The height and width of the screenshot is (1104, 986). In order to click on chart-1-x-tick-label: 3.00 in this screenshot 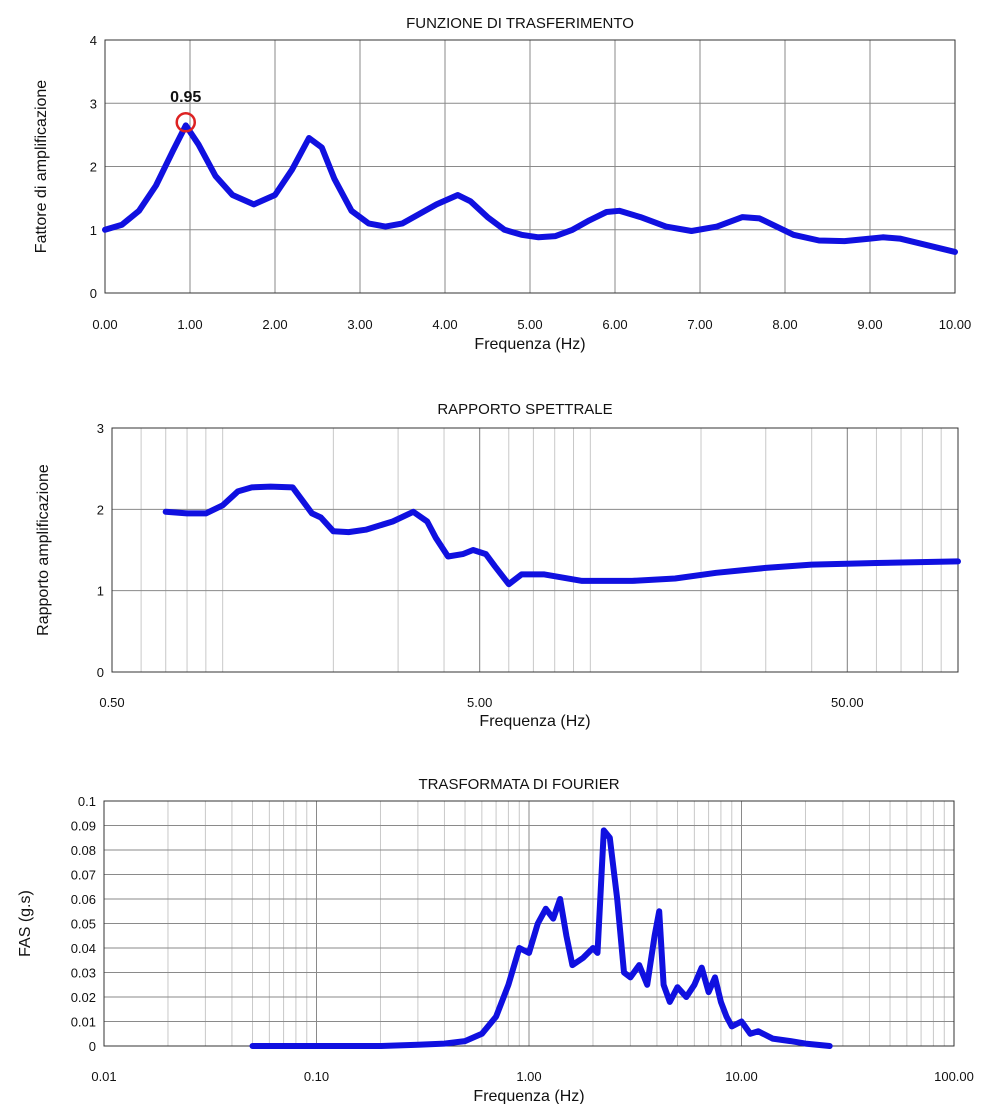, I will do `click(359, 324)`.